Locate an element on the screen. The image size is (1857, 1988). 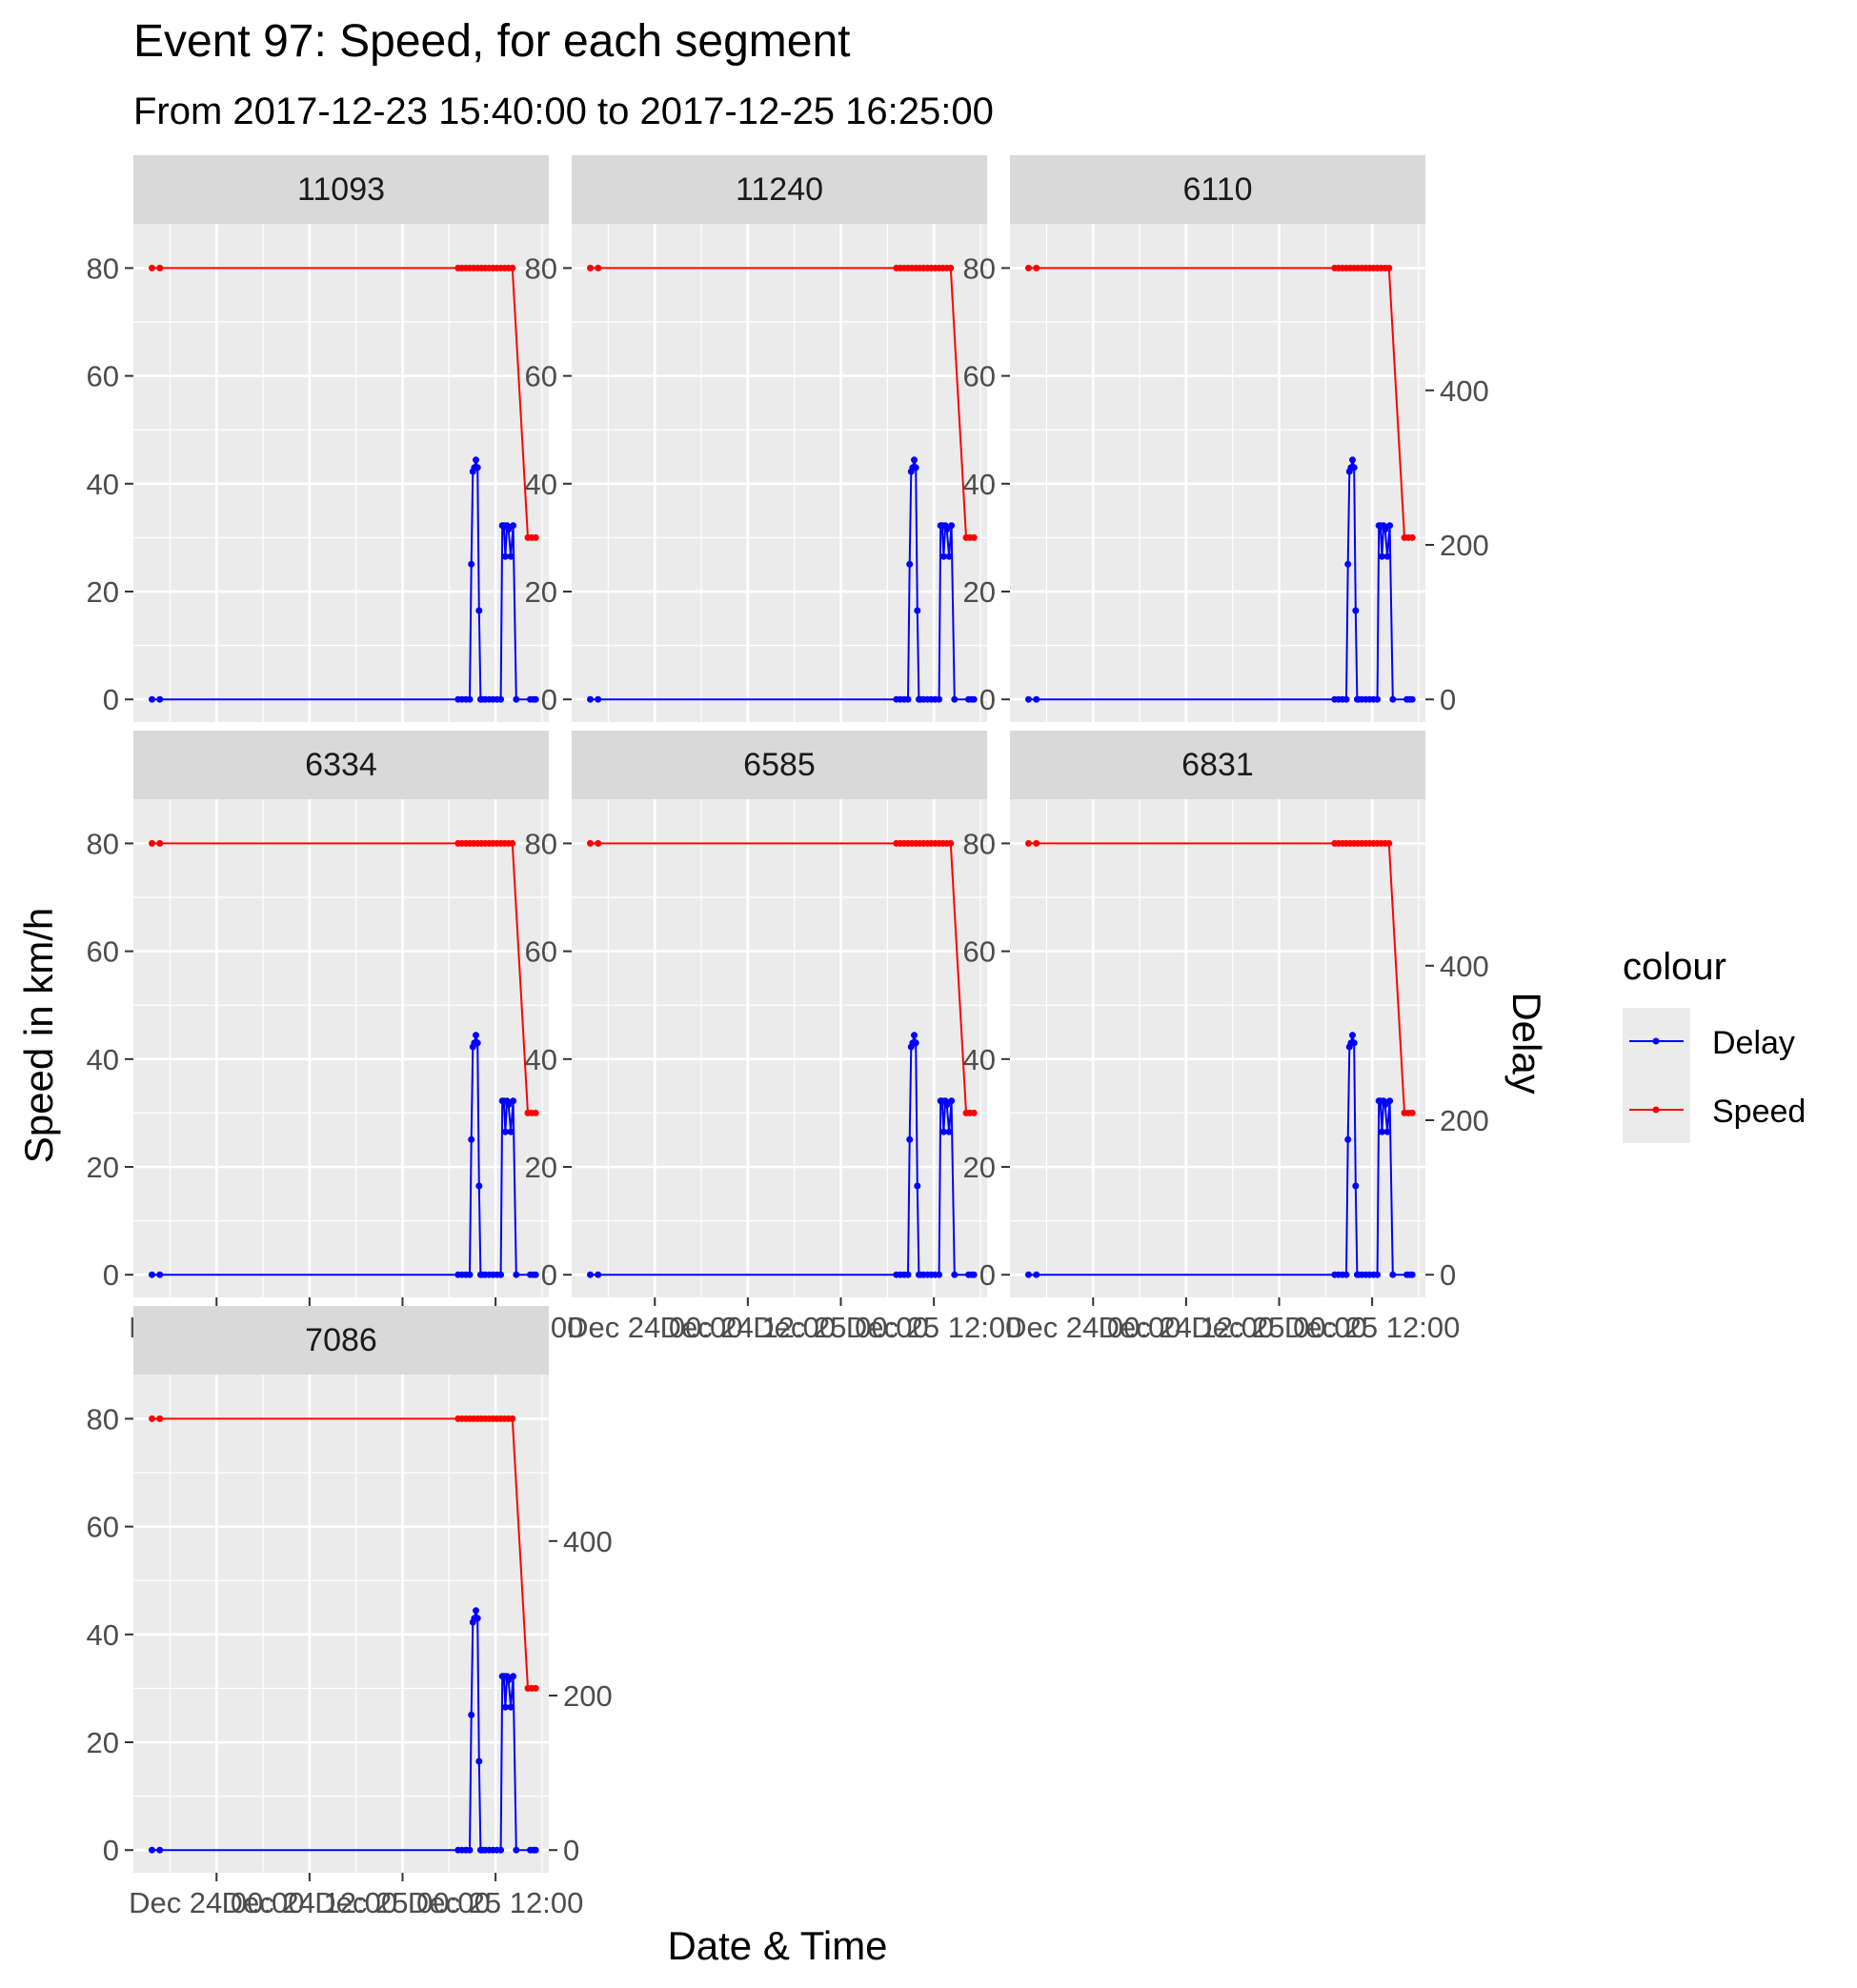
facet-strip-label: 6831 is located at coordinates (1218, 765).